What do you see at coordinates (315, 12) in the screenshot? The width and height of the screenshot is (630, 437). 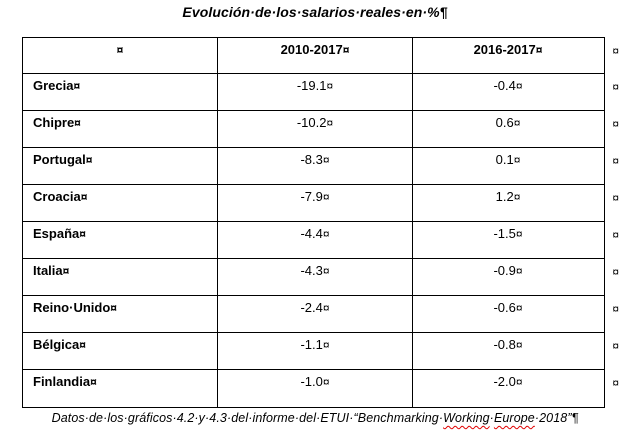 I see `document-title-paragraph: Evolución·de·los·salarios·reales·en·%¶` at bounding box center [315, 12].